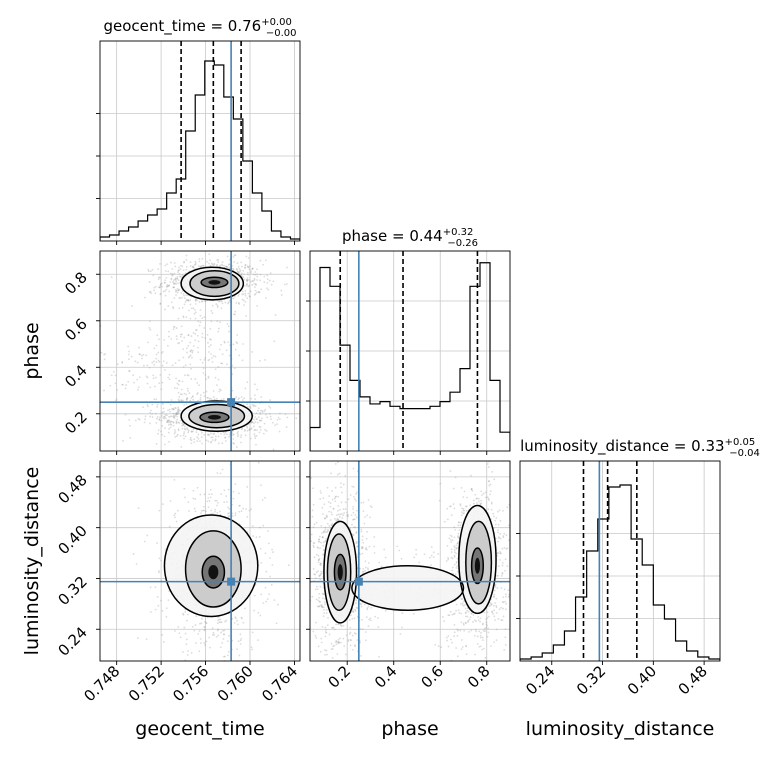 This screenshot has height=764, width=760. Describe the element at coordinates (740, 442) in the screenshot. I see `title-upper: +0.05` at that location.